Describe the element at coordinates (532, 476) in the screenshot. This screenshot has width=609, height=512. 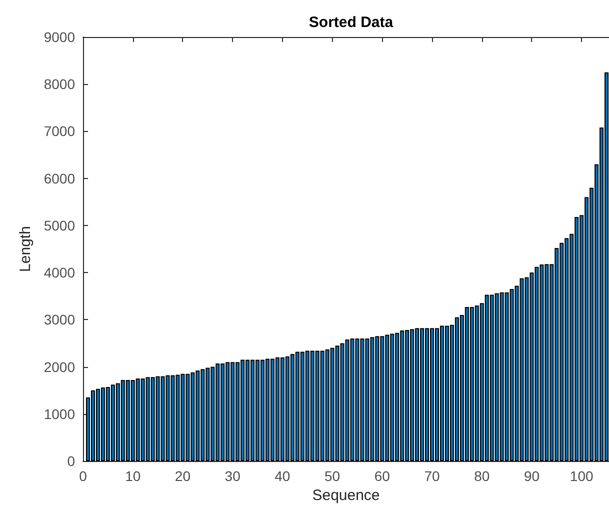
I see `x-tick-label: 90` at that location.